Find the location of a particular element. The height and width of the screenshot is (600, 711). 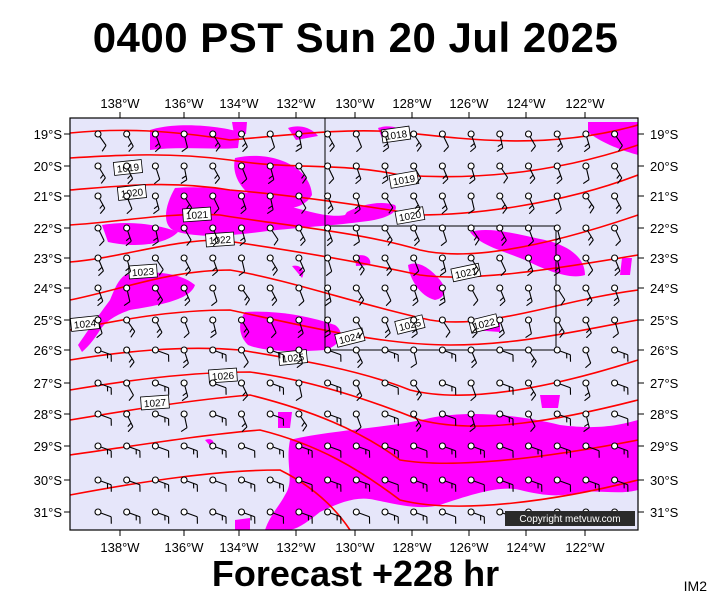

svg-text: 1027 is located at coordinates (155, 404).